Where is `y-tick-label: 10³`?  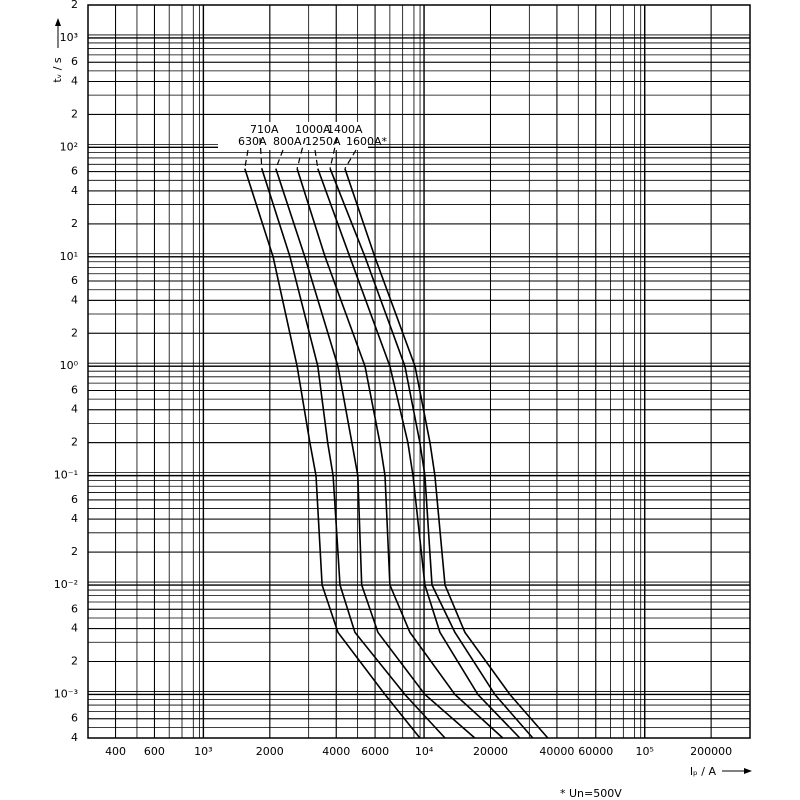
y-tick-label: 10³ is located at coordinates (69, 37).